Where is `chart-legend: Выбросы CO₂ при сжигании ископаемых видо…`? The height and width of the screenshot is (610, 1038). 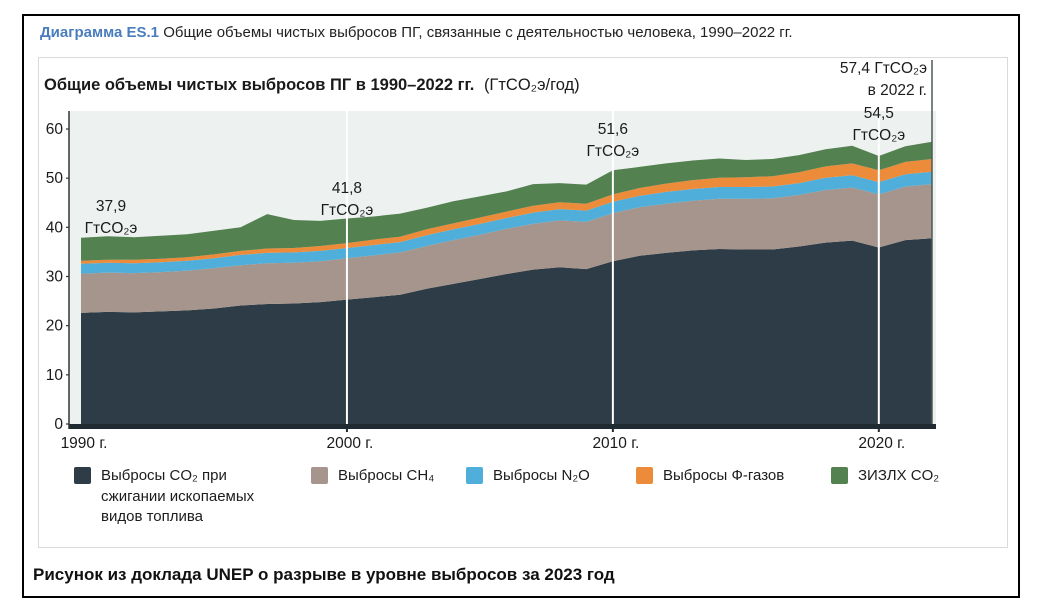
chart-legend: Выбросы CO₂ при сжигании ископаемых видо… is located at coordinates (523, 506).